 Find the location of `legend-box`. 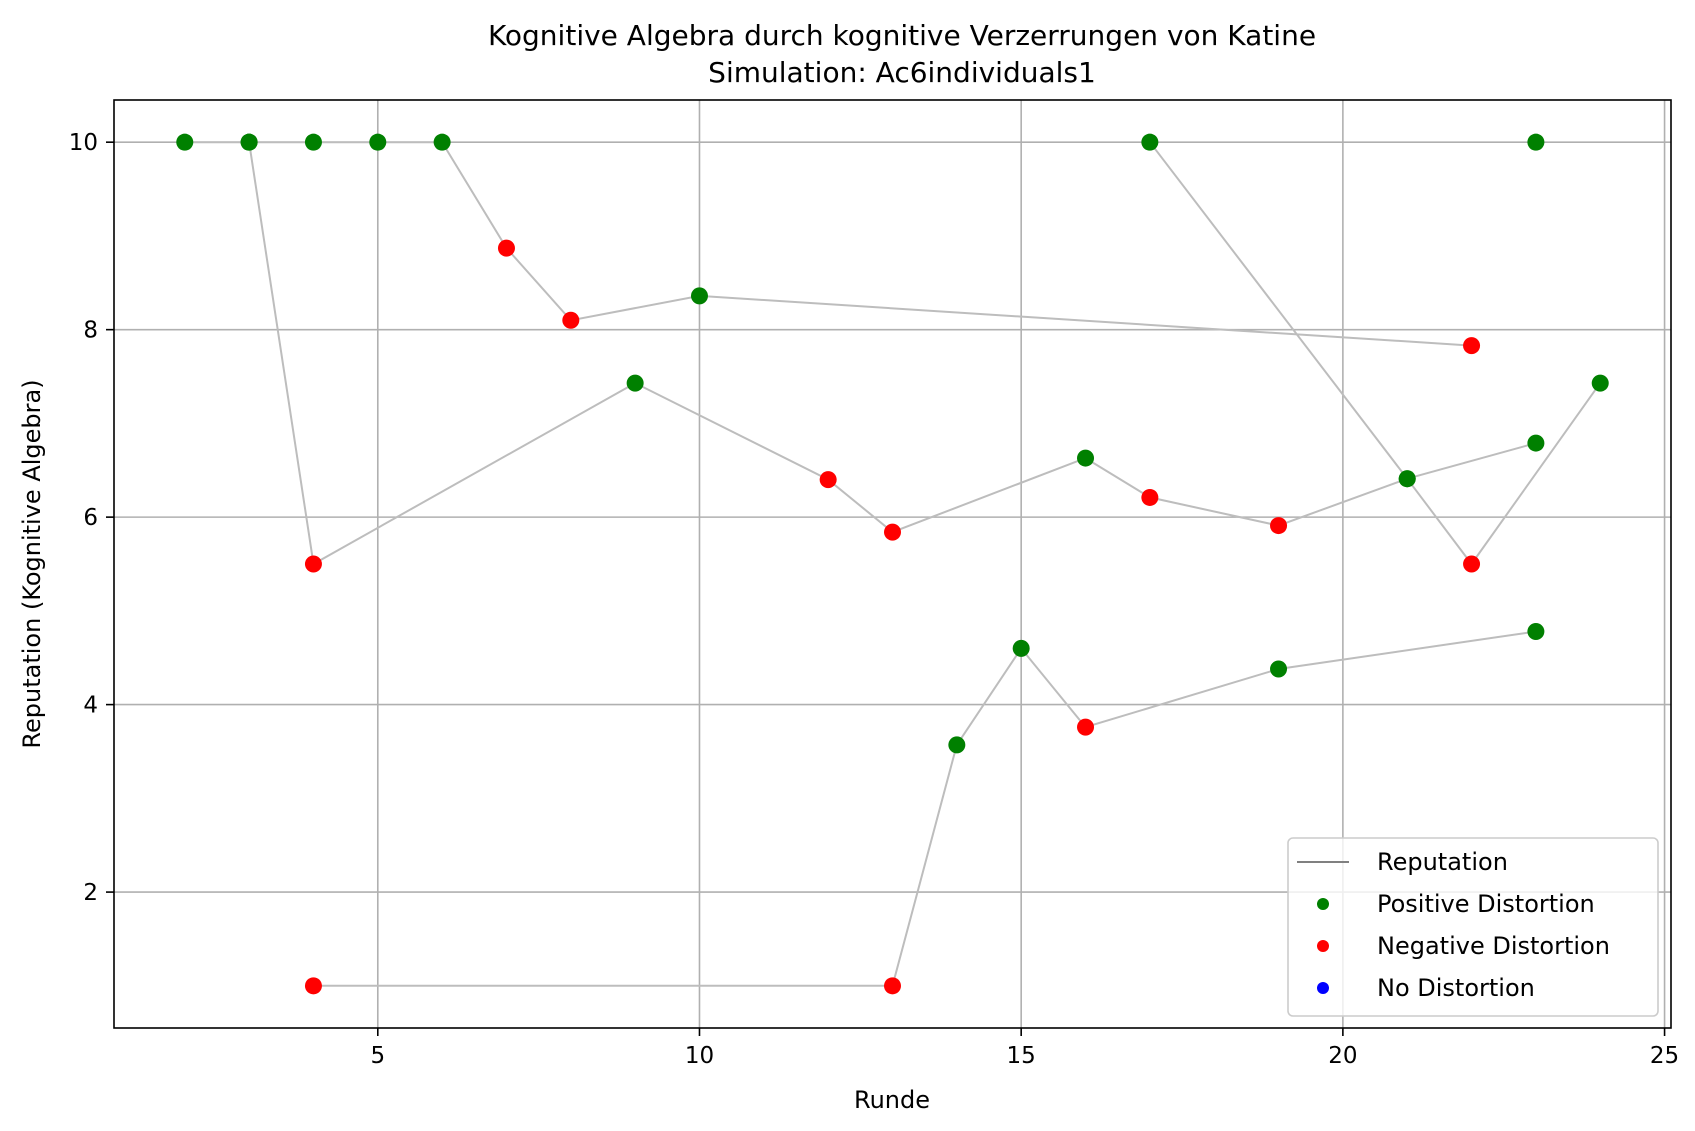

legend-box is located at coordinates (1473, 927).